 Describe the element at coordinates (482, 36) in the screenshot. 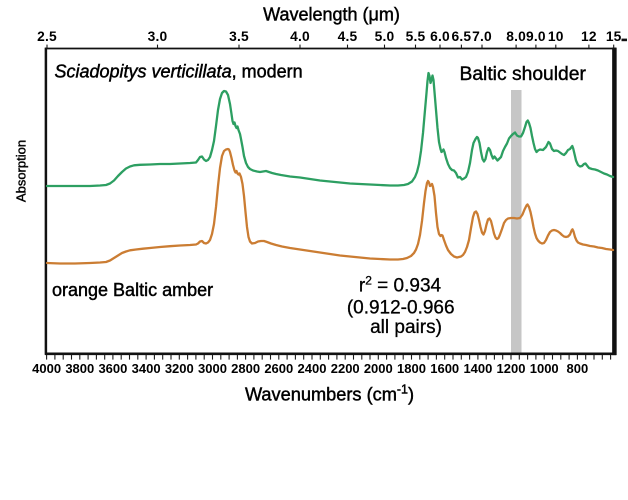

I see `svg-text: 7.0` at that location.